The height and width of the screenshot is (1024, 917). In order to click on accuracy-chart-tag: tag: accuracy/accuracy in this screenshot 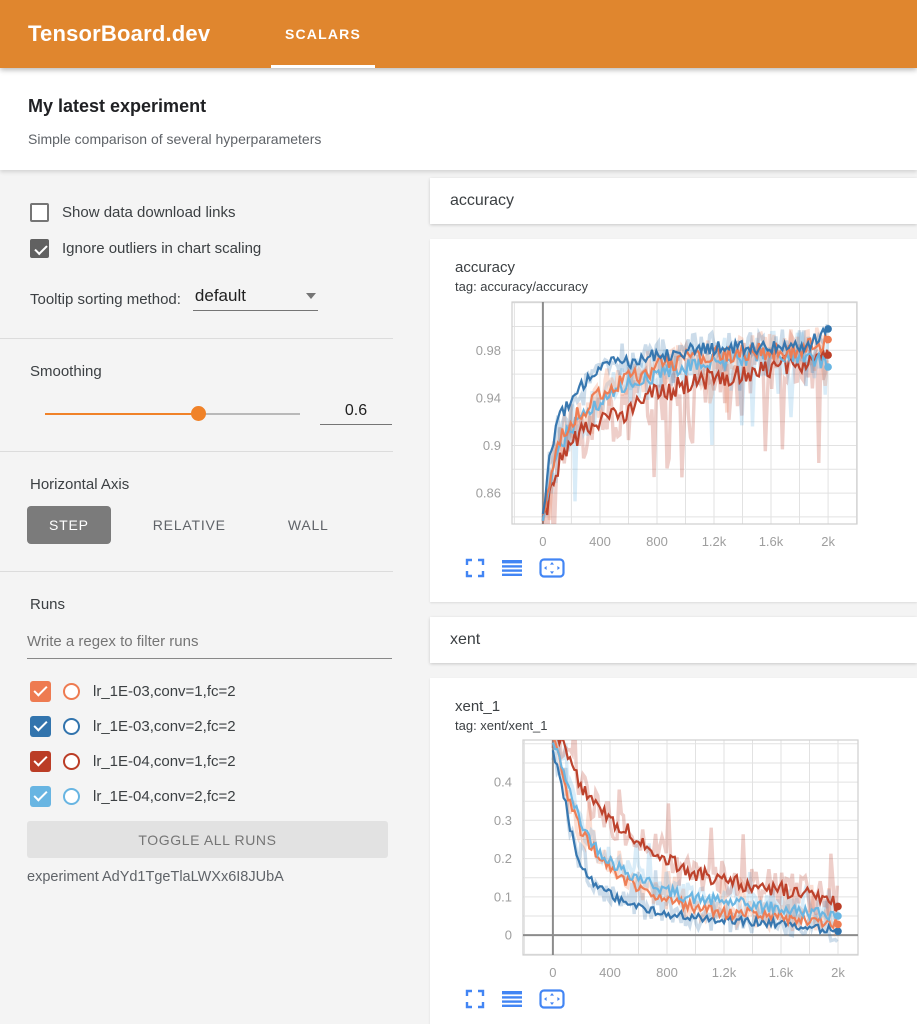, I will do `click(521, 286)`.